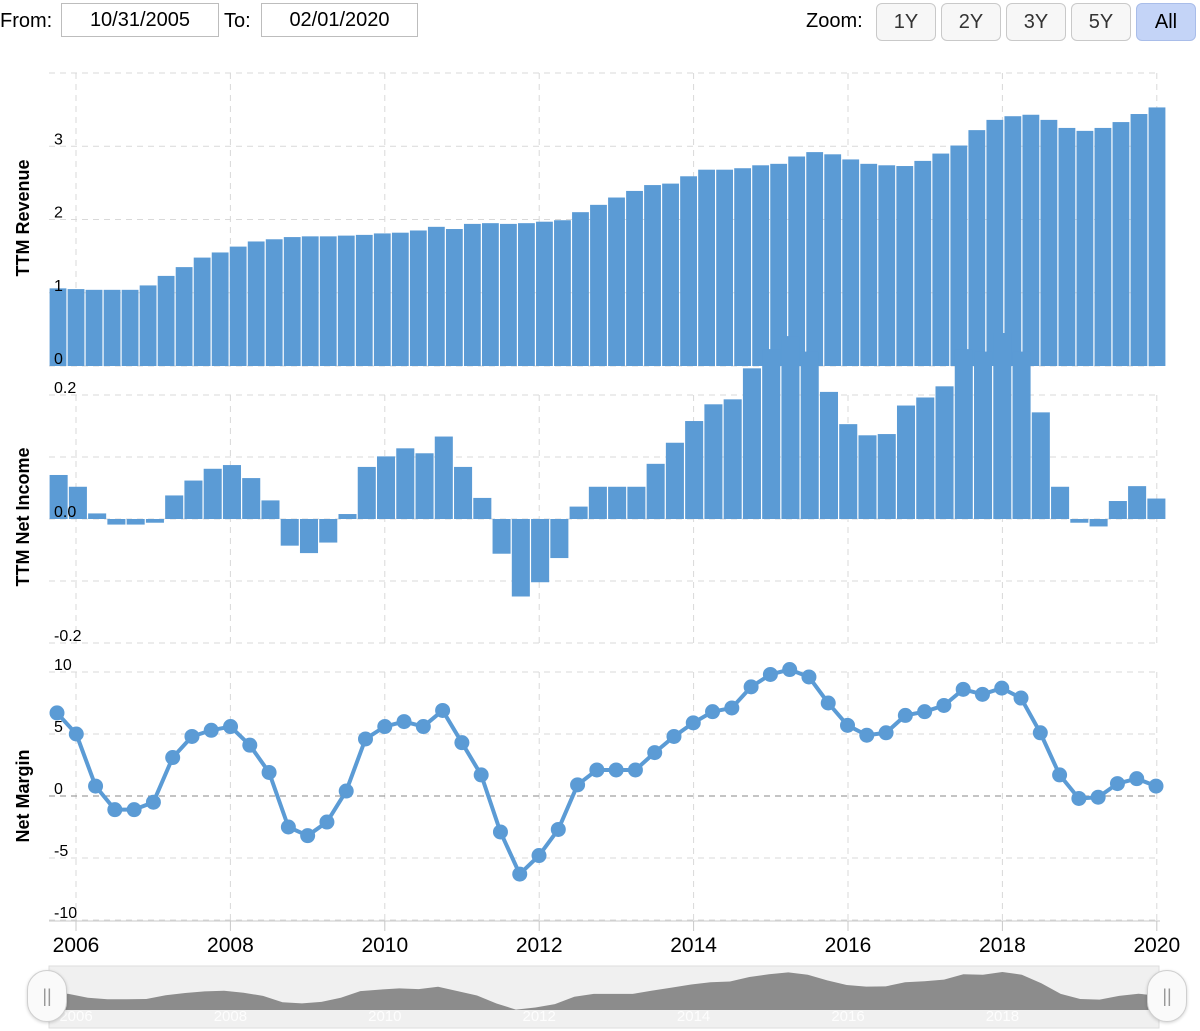  I want to click on net-income-y-tick: 0.0, so click(65, 512).